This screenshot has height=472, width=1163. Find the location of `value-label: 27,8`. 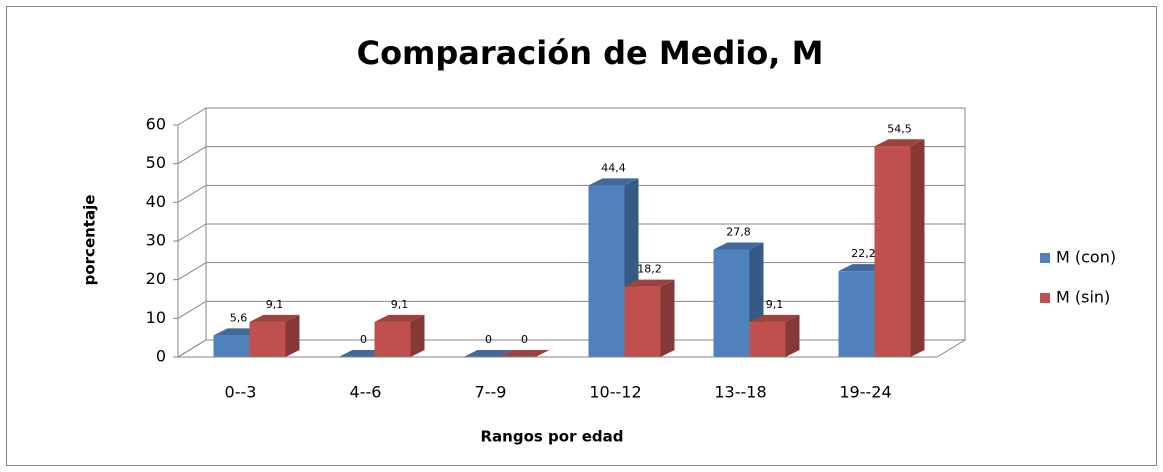

value-label: 27,8 is located at coordinates (738, 232).